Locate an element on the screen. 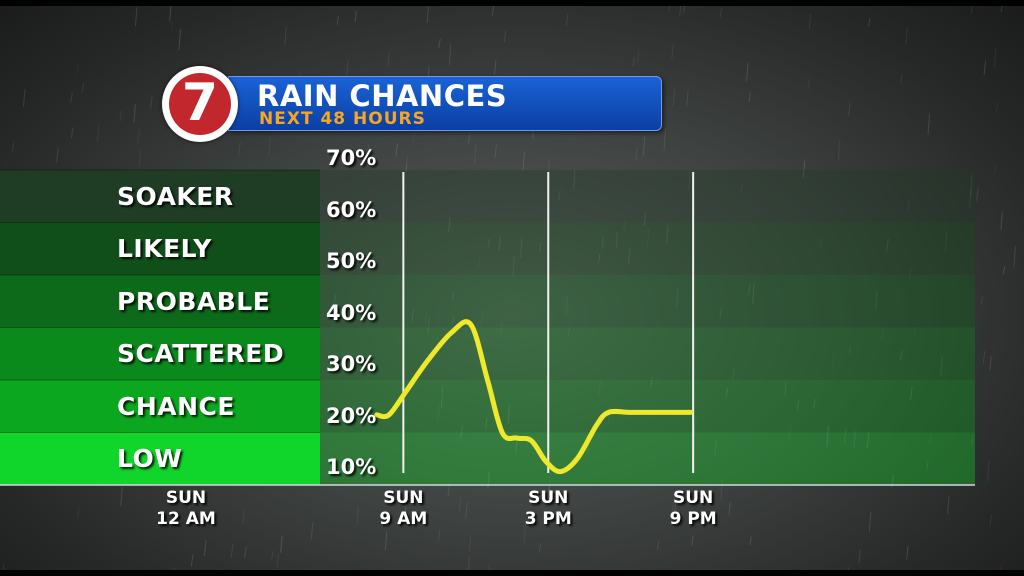 This screenshot has height=576, width=1024. x-tick-label: SUN 9 PM is located at coordinates (693, 509).